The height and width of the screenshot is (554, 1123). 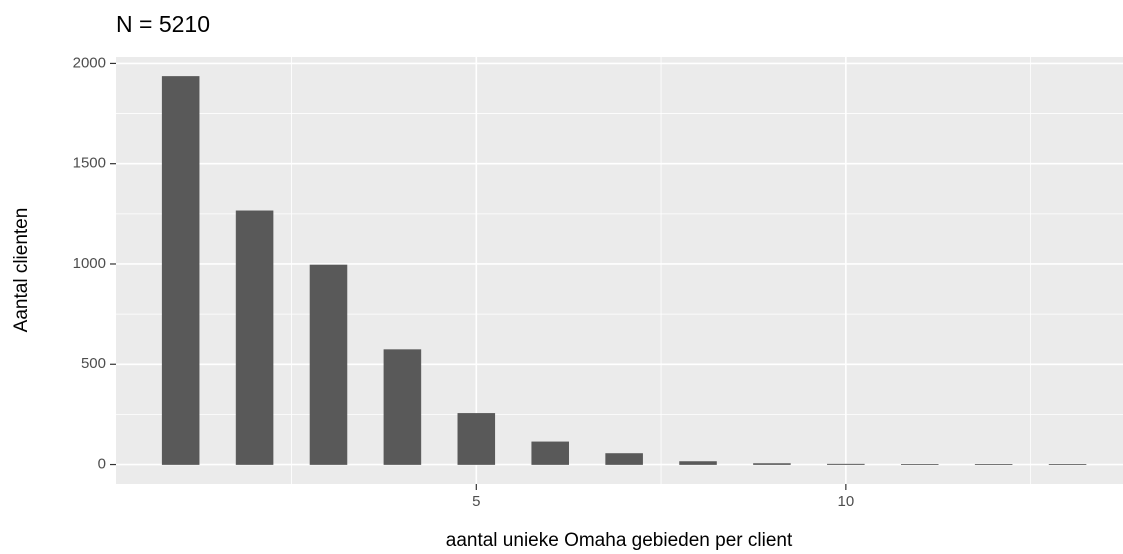 I want to click on y-tick-label: 2000, so click(x=89, y=62).